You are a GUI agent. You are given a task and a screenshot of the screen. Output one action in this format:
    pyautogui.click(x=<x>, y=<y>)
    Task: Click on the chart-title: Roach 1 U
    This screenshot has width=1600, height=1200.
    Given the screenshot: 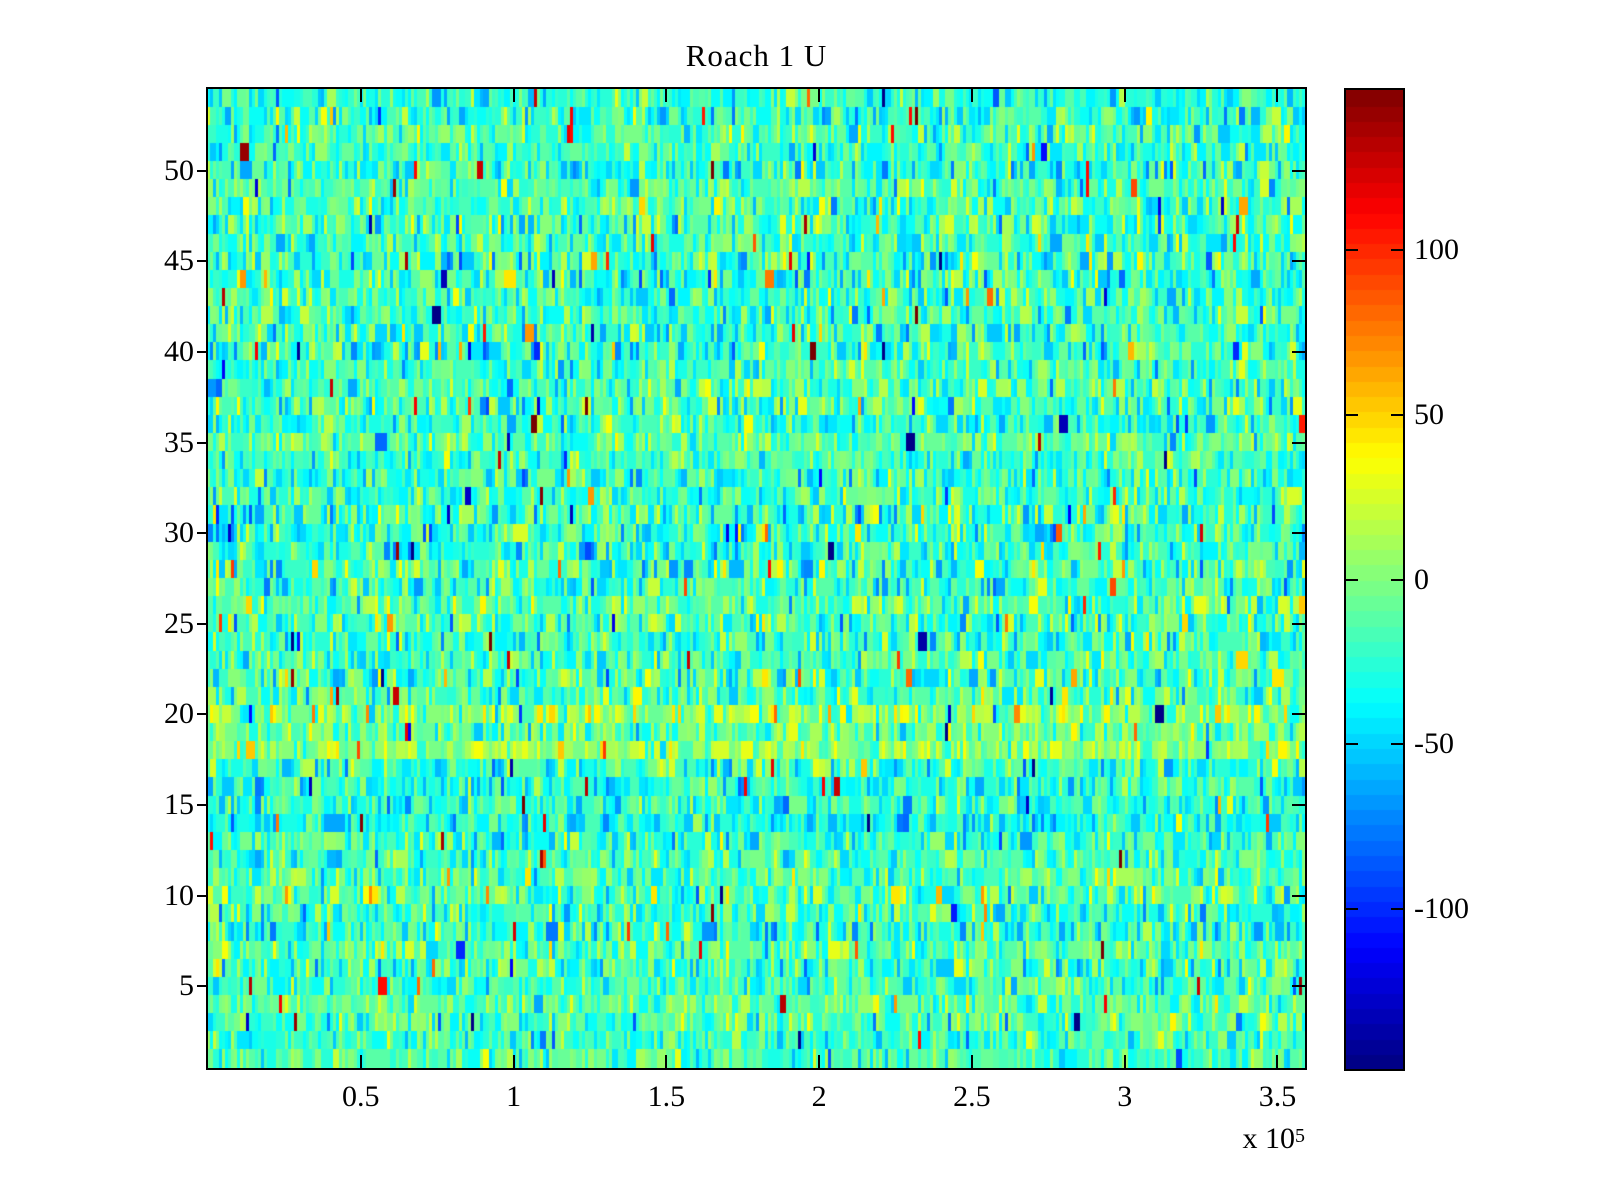 What is the action you would take?
    pyautogui.click(x=756, y=55)
    